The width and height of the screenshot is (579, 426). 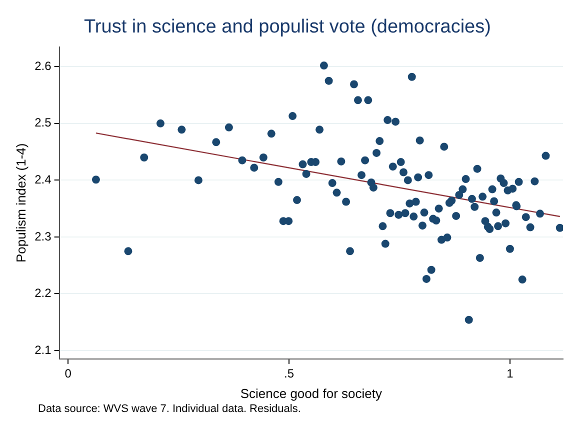 I want to click on x-tick-label: 1, so click(x=510, y=373).